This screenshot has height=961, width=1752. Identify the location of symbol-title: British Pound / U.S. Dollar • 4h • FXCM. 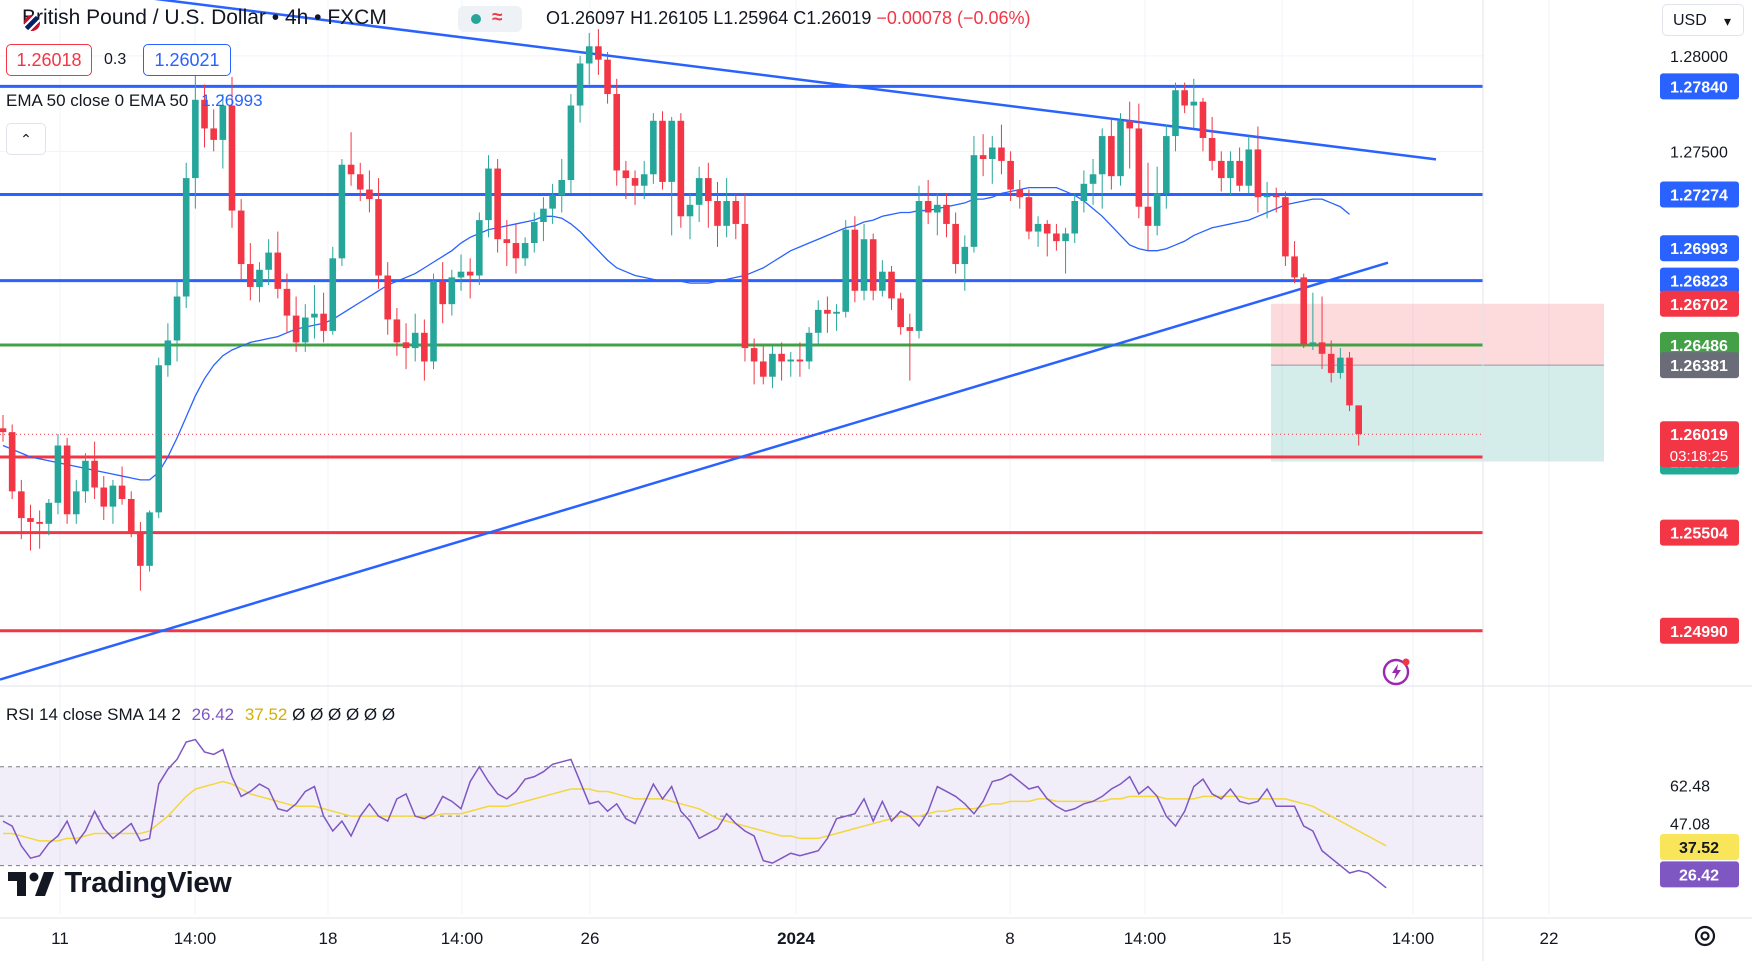
(204, 18).